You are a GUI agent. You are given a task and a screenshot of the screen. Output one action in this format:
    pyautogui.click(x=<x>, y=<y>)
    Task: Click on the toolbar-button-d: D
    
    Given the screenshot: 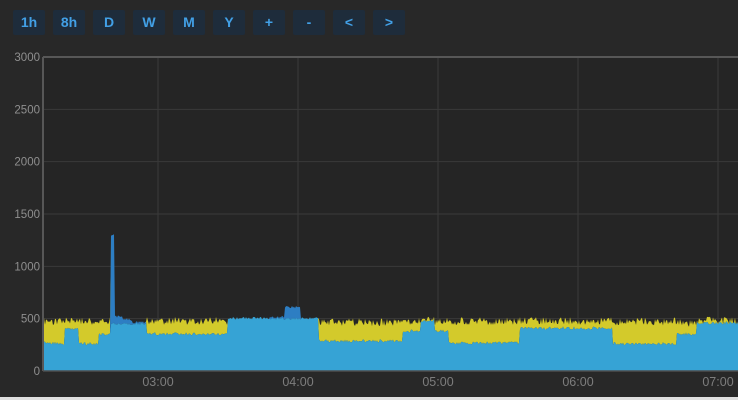 What is the action you would take?
    pyautogui.click(x=109, y=22)
    